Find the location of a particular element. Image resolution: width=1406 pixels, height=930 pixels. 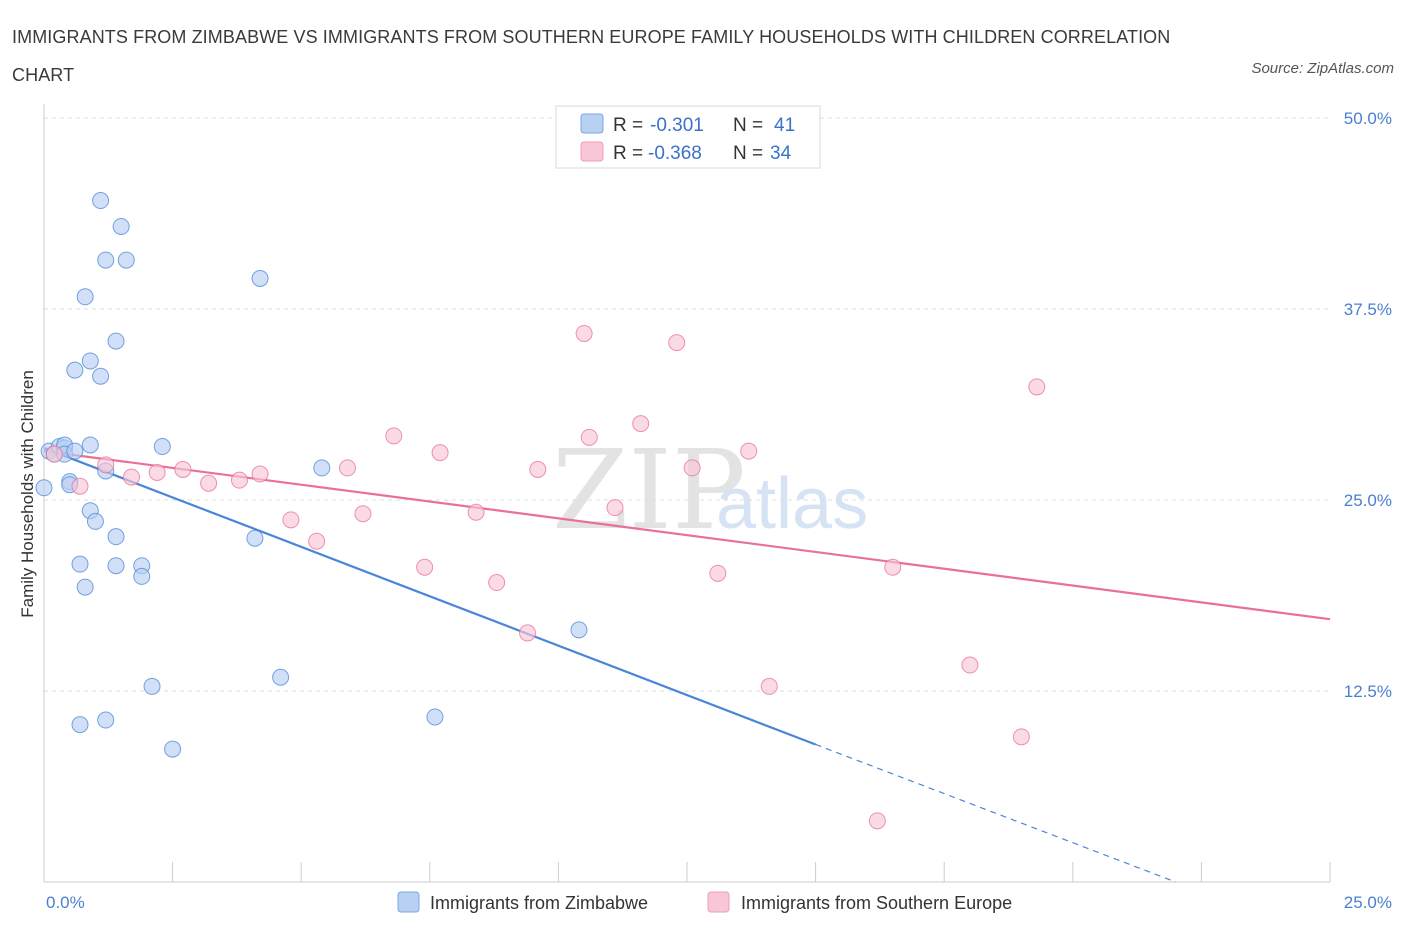

y-axis-label: Family Households with Children is located at coordinates (27, 494).